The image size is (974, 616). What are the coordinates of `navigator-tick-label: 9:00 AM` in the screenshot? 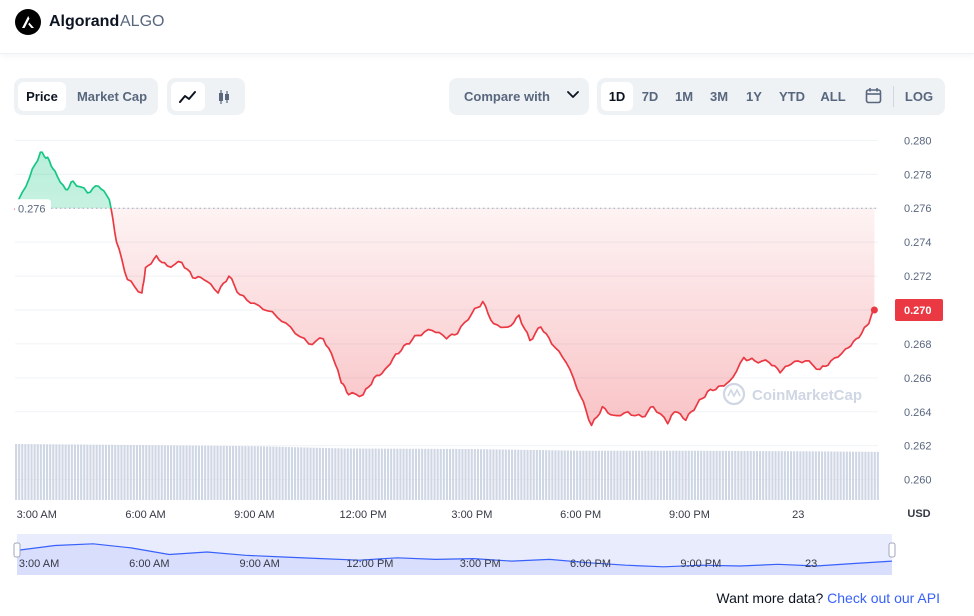 It's located at (259, 564).